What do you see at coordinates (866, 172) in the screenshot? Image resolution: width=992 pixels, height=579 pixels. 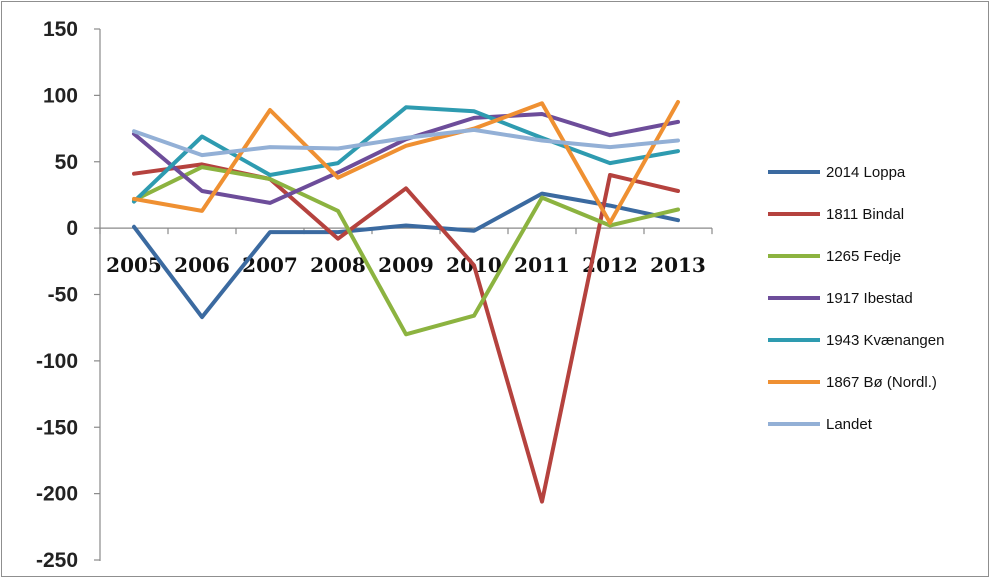 I see `legend-label: 2014 Loppa` at bounding box center [866, 172].